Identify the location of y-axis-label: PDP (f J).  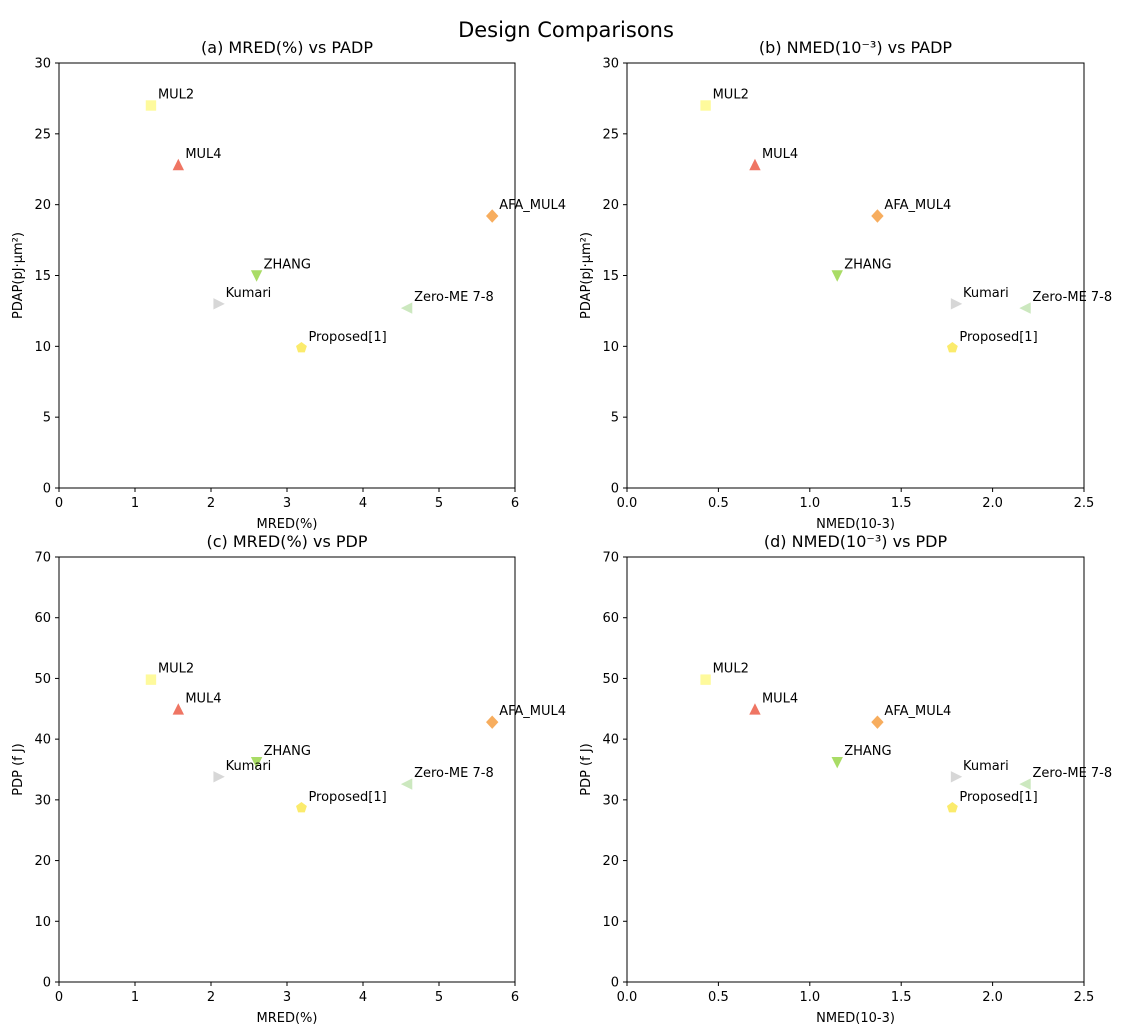
(586, 769).